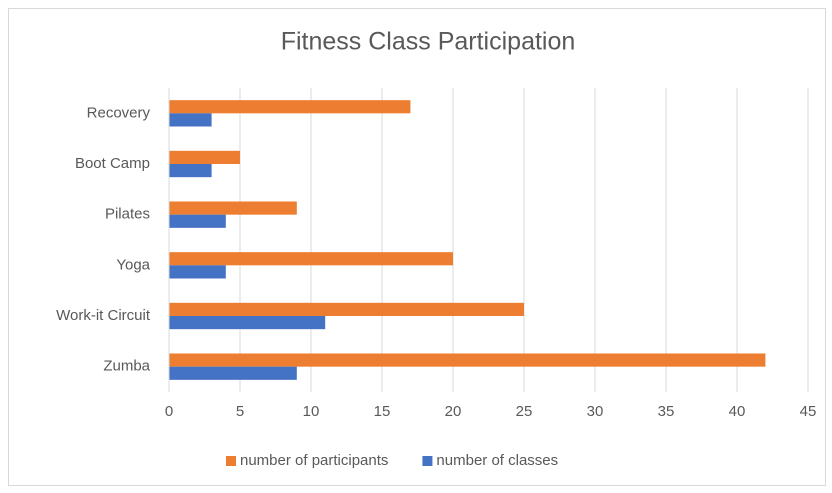 This screenshot has height=493, width=832. What do you see at coordinates (126, 366) in the screenshot?
I see `y-tick-label: Zumba` at bounding box center [126, 366].